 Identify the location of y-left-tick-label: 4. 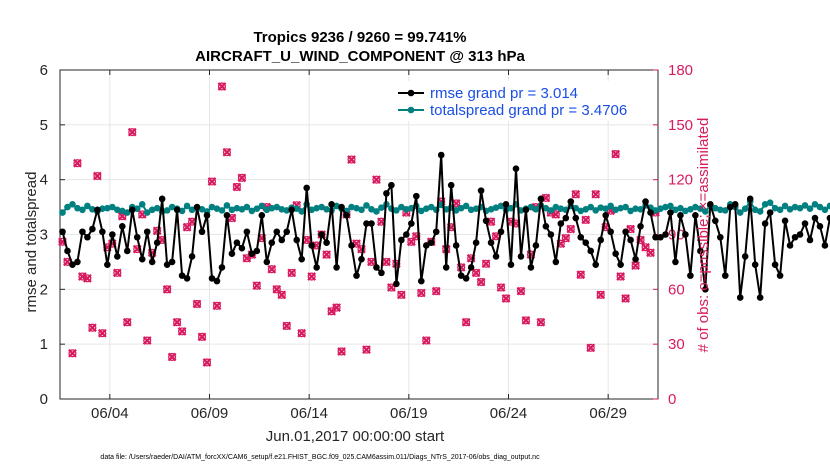
(44, 180).